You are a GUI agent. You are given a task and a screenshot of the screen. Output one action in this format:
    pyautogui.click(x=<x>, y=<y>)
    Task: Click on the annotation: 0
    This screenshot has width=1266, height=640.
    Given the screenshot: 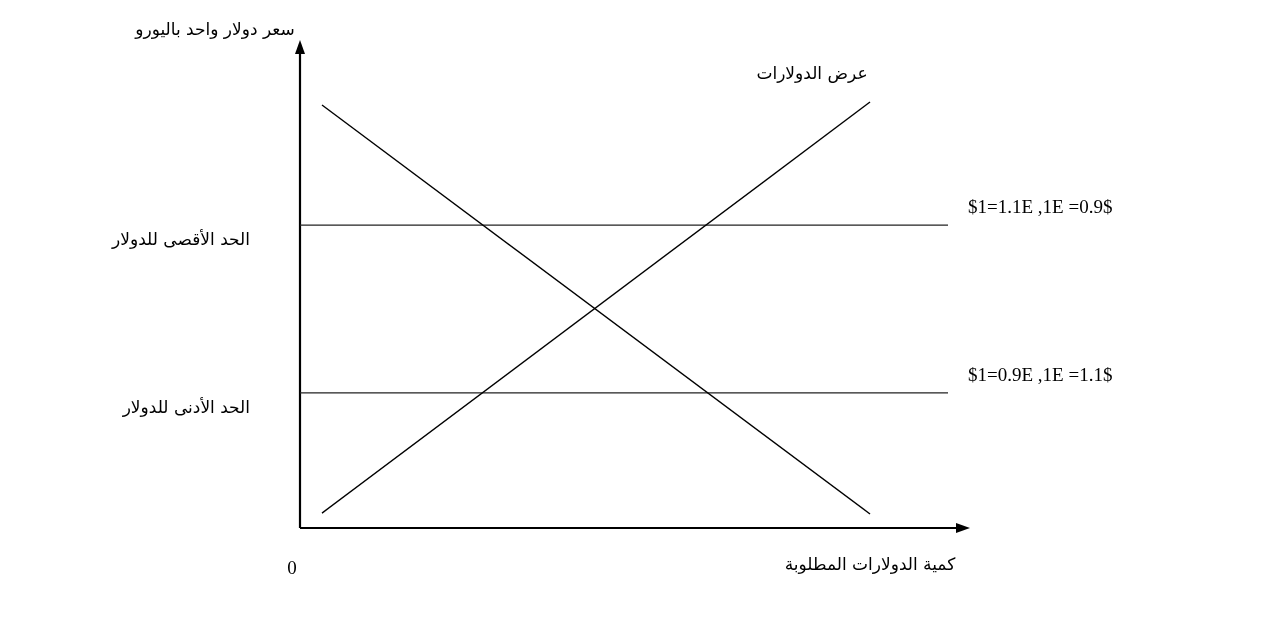 What is the action you would take?
    pyautogui.click(x=292, y=568)
    